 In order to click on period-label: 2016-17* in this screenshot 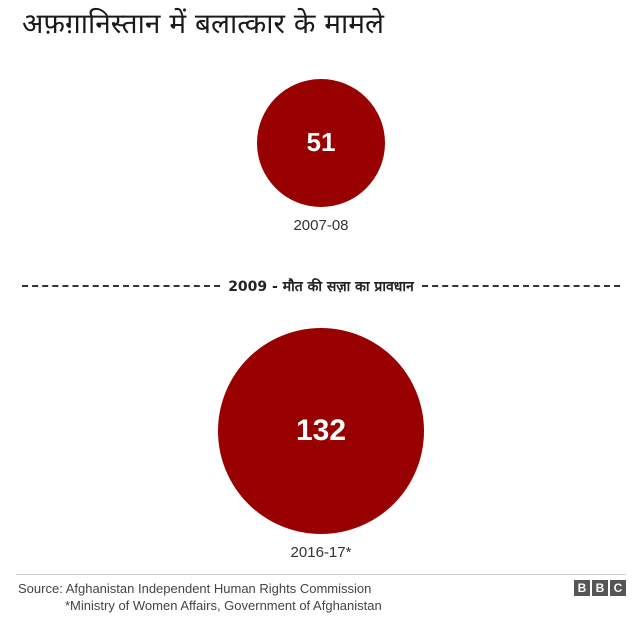, I will do `click(321, 552)`.